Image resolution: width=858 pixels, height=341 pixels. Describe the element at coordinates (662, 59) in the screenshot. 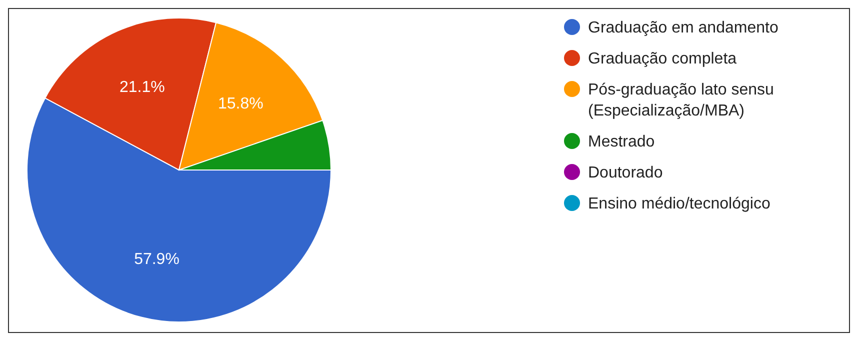

I see `legend-label: Graduação completa` at that location.